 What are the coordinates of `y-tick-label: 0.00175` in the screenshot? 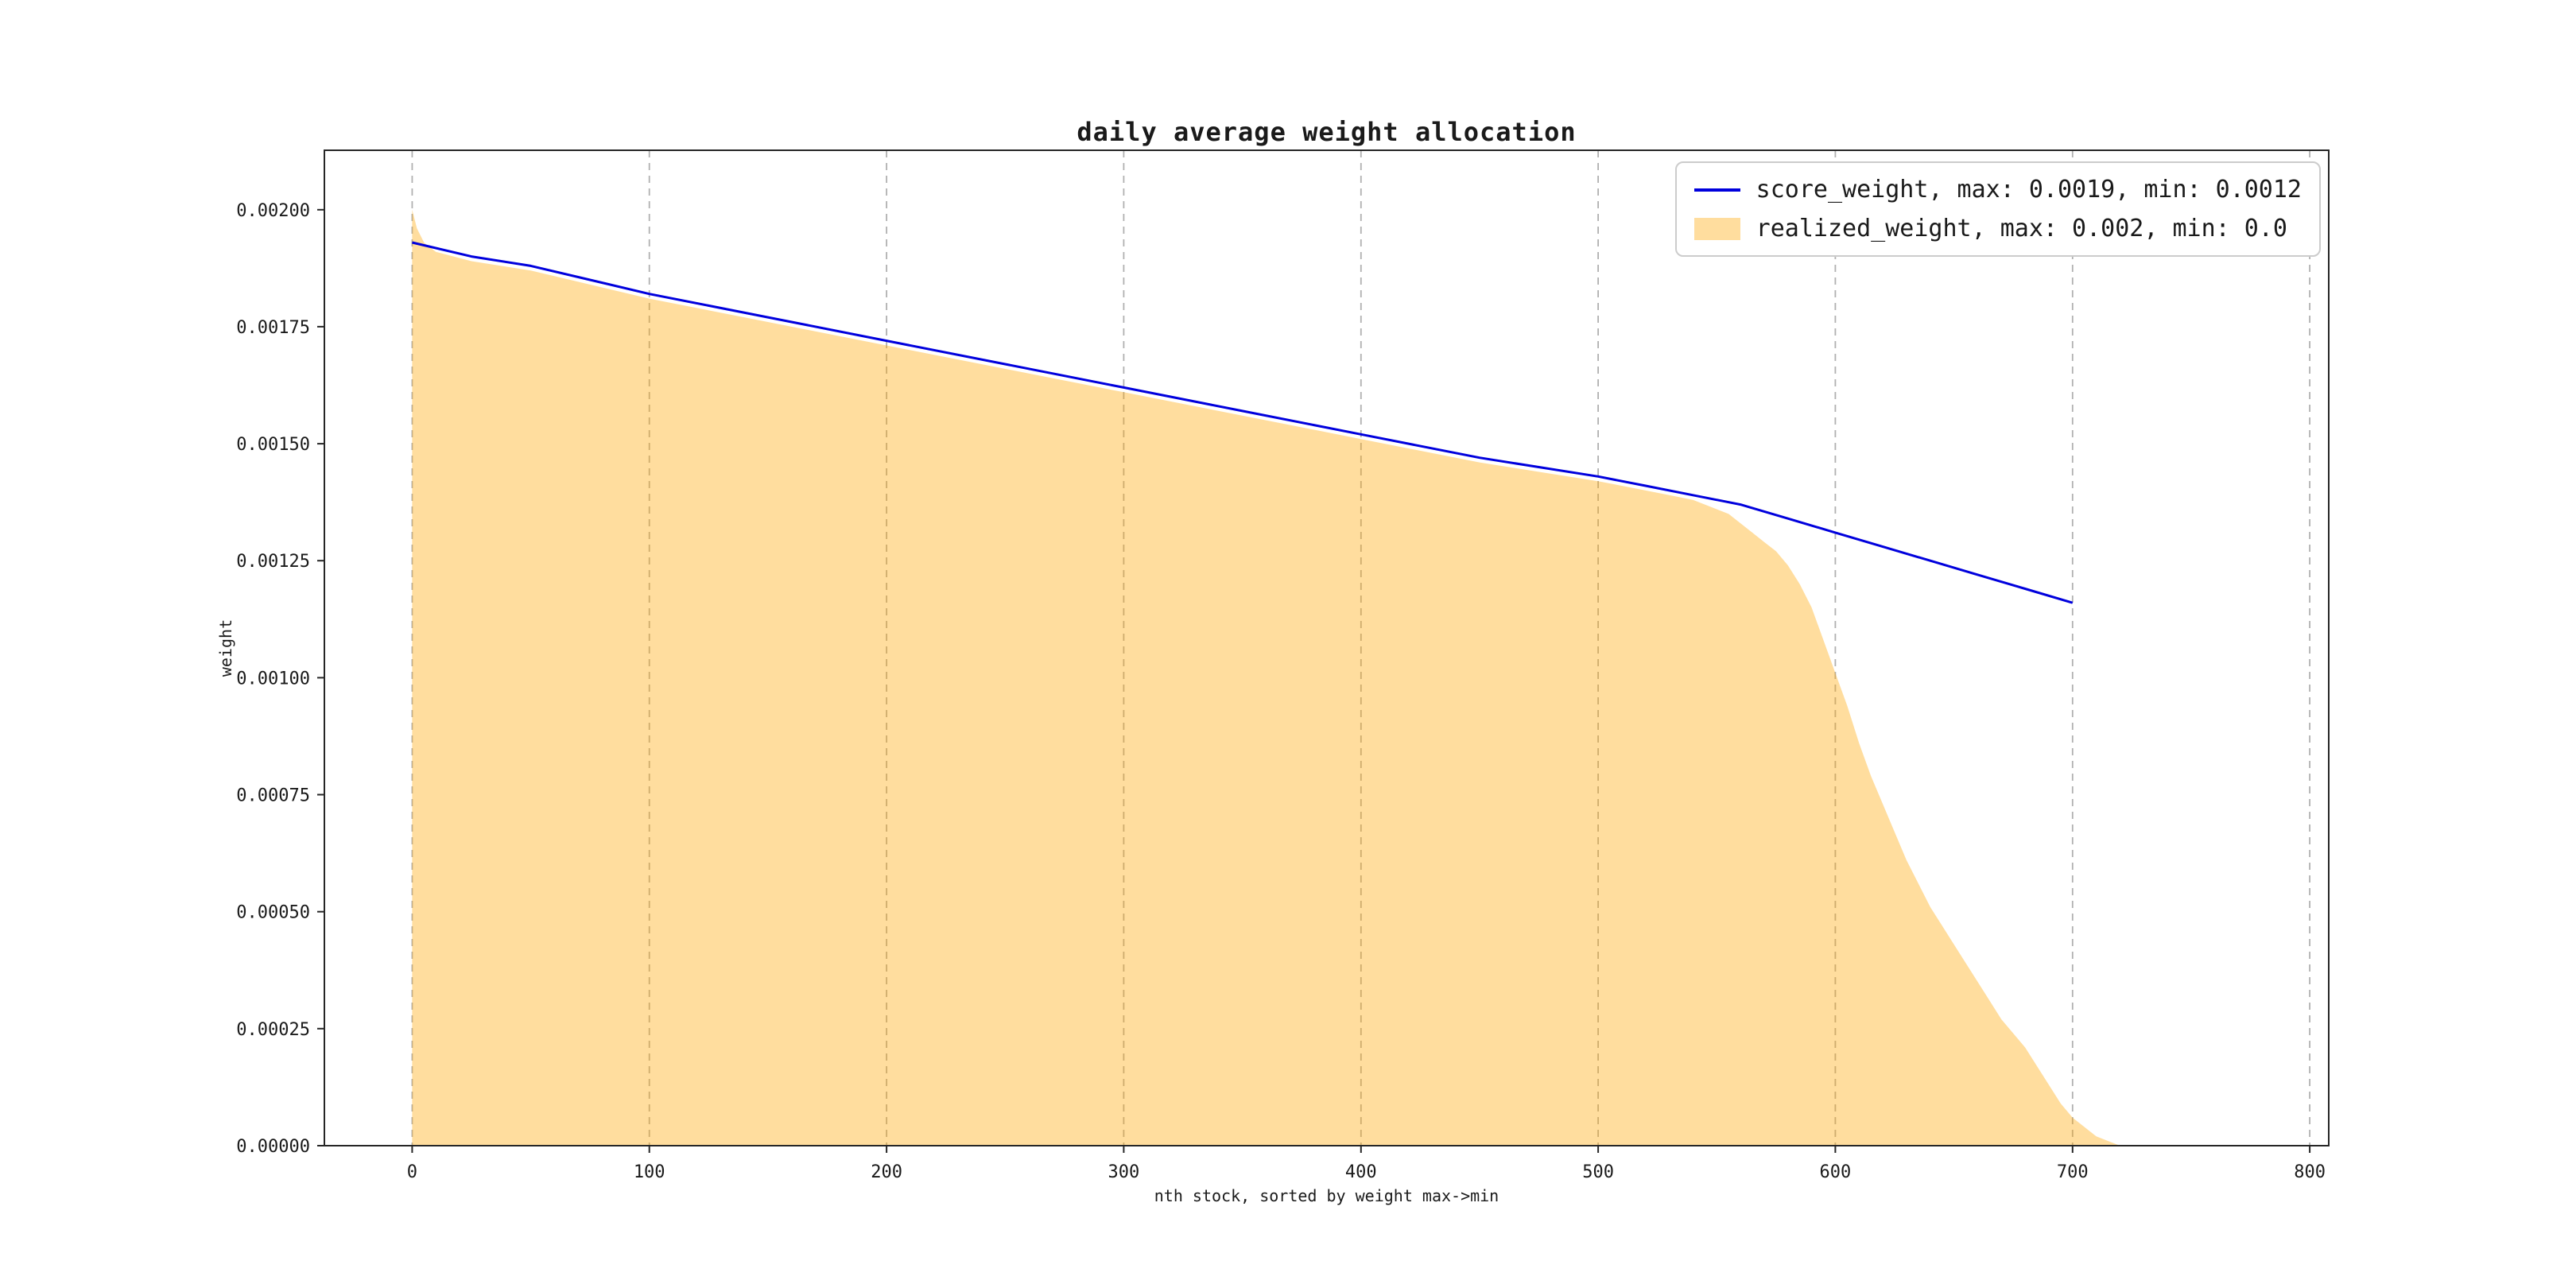 It's located at (273, 328).